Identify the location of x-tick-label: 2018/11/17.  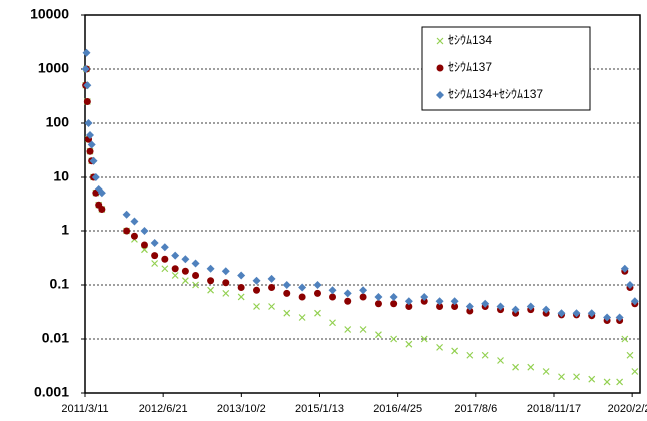
(554, 409).